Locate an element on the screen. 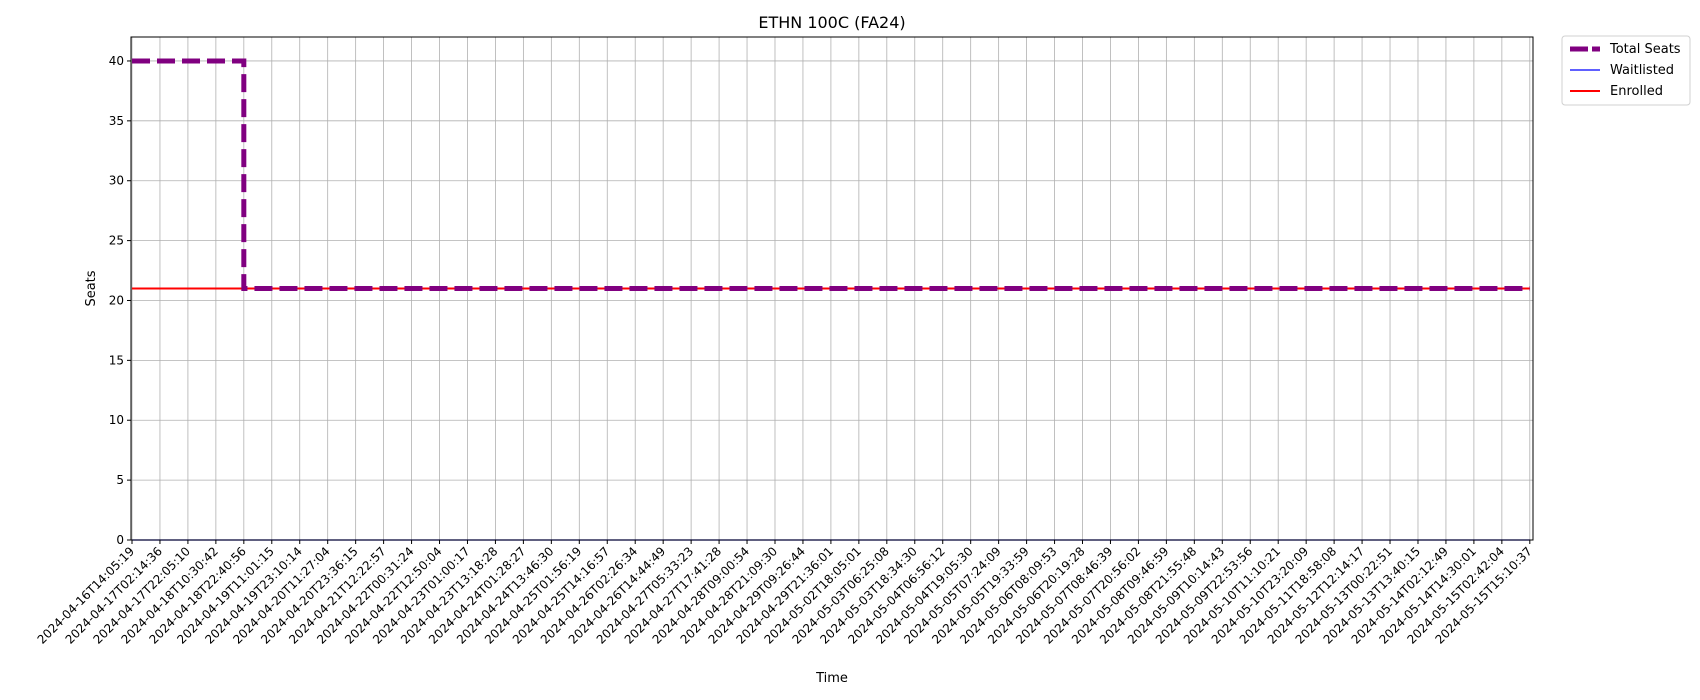 This screenshot has height=700, width=1700. legend-frame is located at coordinates (1626, 70).